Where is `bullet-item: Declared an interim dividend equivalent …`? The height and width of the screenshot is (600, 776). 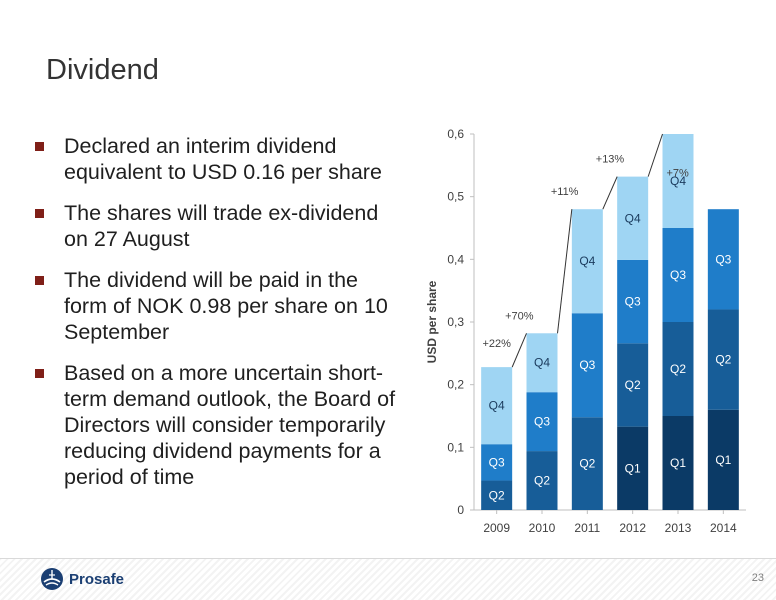
bullet-item: Declared an interim dividend equivalent … is located at coordinates (218, 159).